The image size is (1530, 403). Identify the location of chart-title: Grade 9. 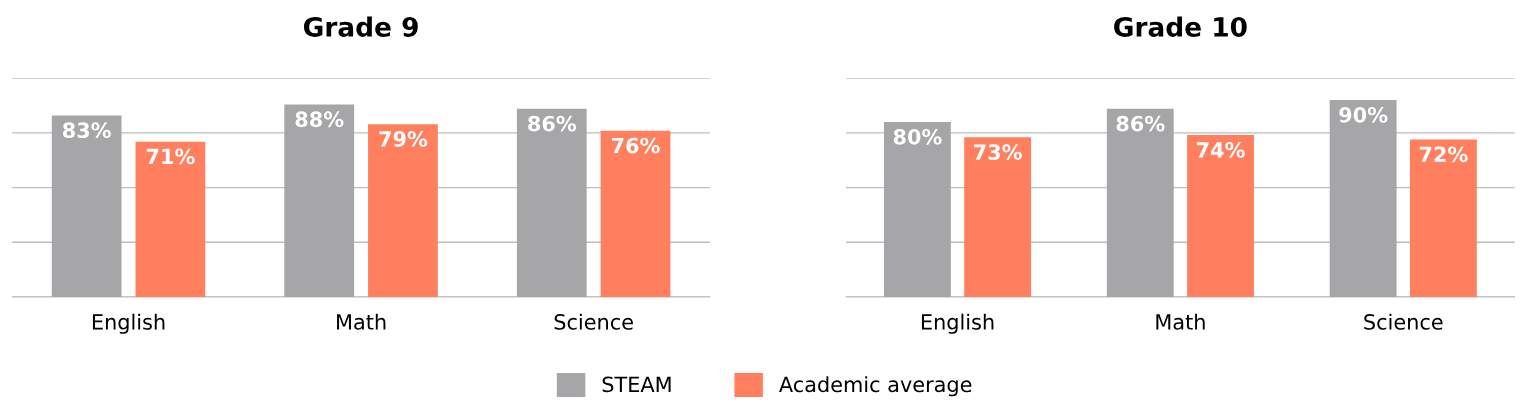
(360, 26).